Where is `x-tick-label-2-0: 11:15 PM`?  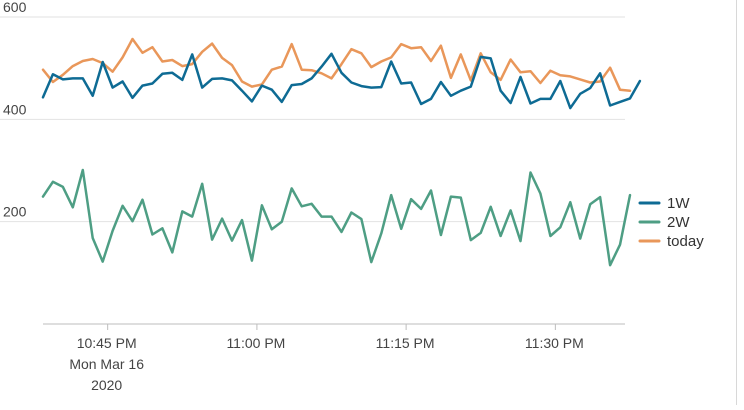
x-tick-label-2-0: 11:15 PM is located at coordinates (405, 343).